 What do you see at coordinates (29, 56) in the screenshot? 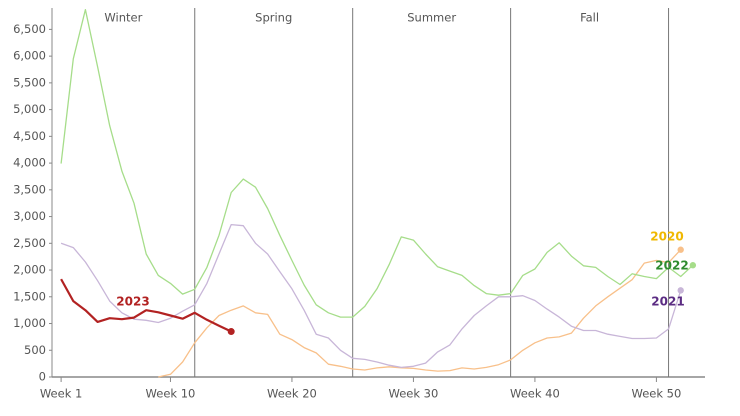
I see `y-tick-label: 6,000` at bounding box center [29, 56].